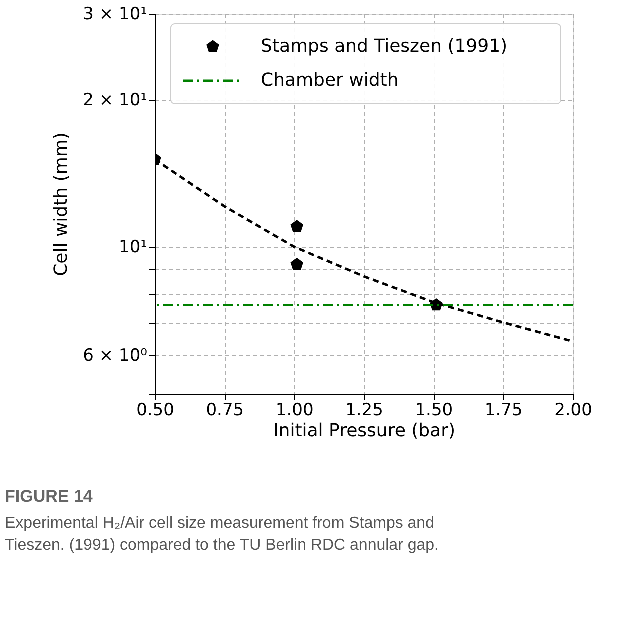  What do you see at coordinates (133, 247) in the screenshot?
I see `y-tick-label: 10¹` at bounding box center [133, 247].